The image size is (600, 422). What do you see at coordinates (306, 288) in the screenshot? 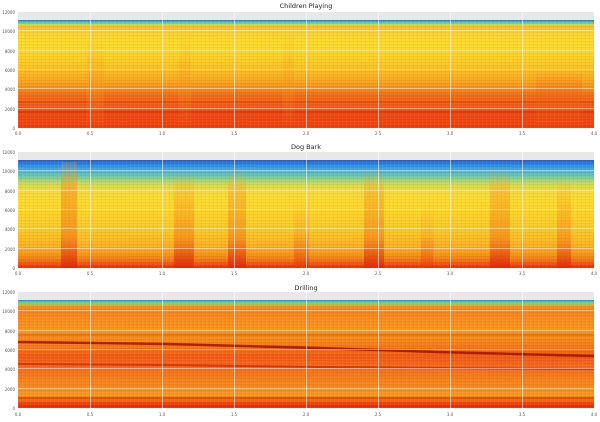
I see `chart-title: Drilling` at bounding box center [306, 288].